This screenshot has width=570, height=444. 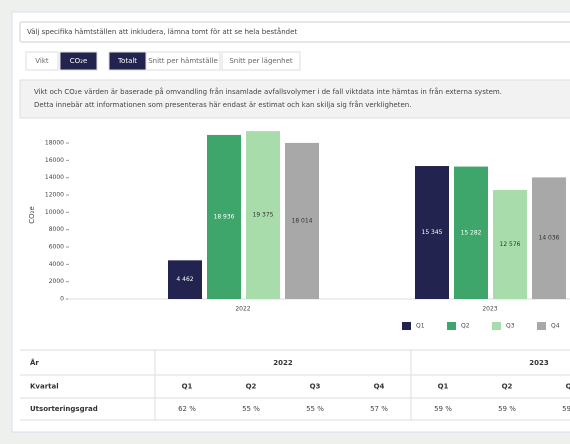 What do you see at coordinates (44, 387) in the screenshot?
I see `table-row-label: Kvartal` at bounding box center [44, 387].